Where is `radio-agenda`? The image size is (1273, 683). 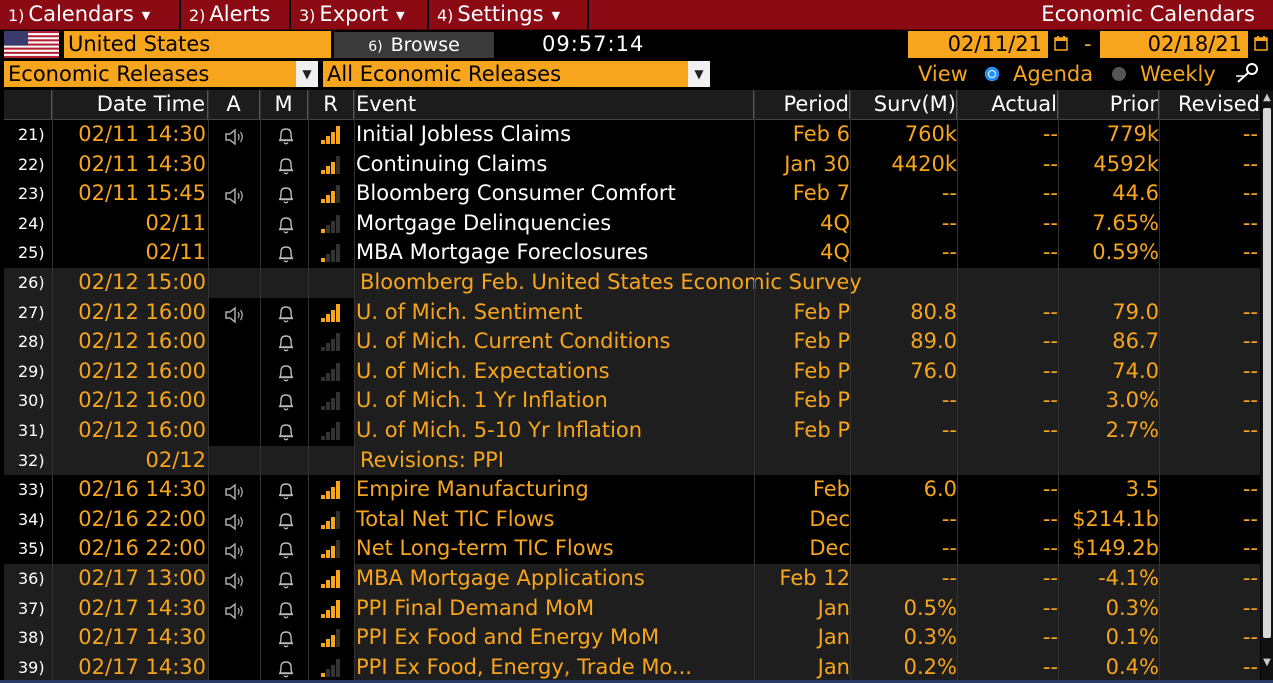
radio-agenda is located at coordinates (992, 74).